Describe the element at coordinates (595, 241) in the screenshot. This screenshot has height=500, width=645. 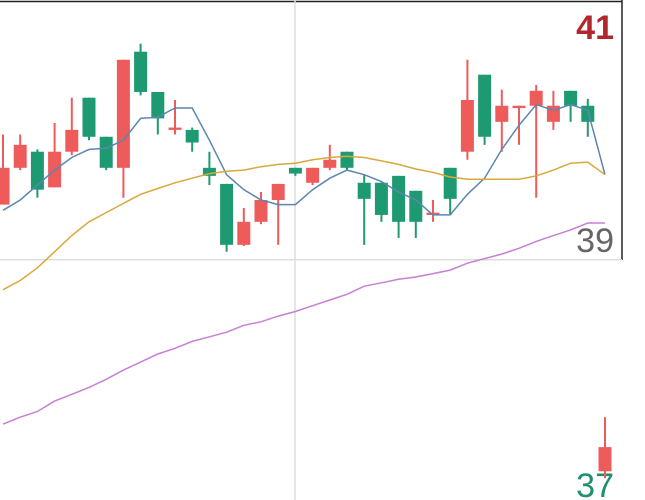
I see `y-tick-label: 39` at that location.